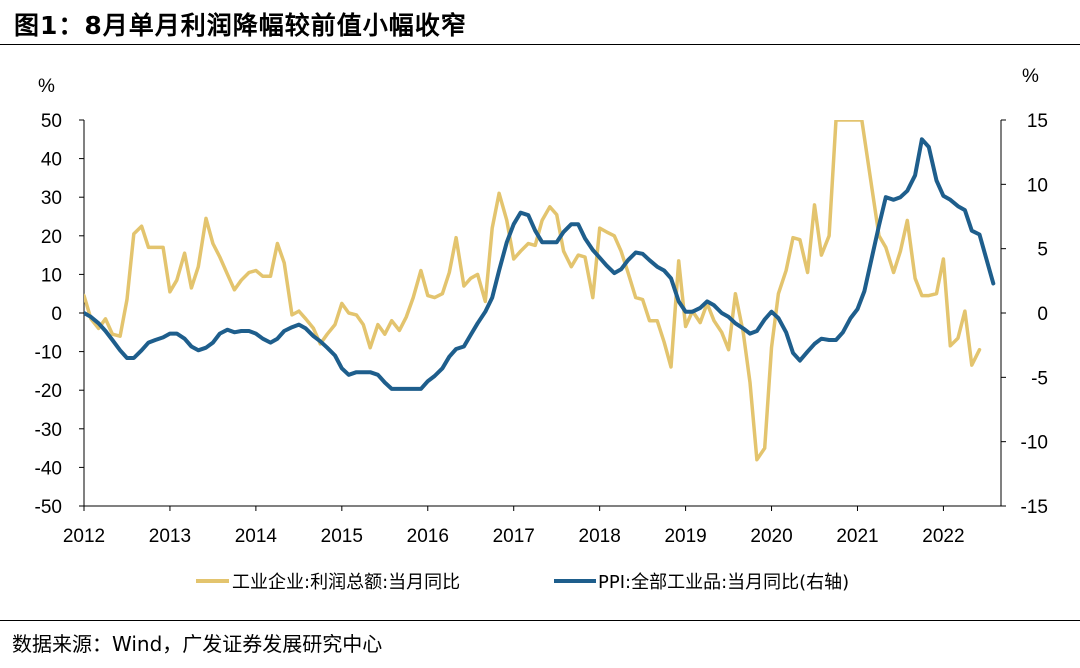 The image size is (1080, 668). What do you see at coordinates (51, 121) in the screenshot?
I see `left-y-tick-label: 50` at bounding box center [51, 121].